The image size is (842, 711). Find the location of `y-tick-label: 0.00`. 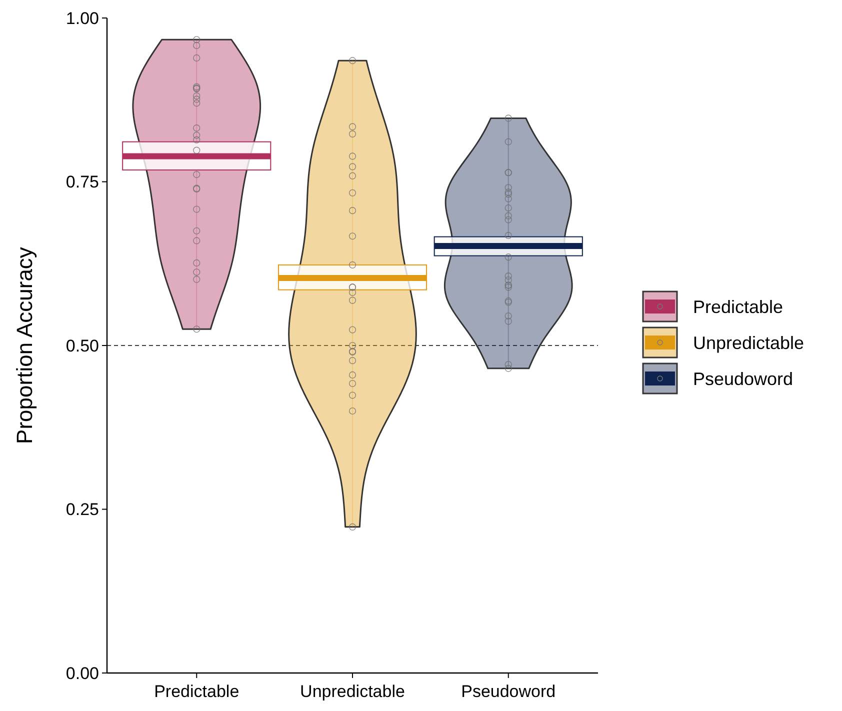

y-tick-label: 0.00 is located at coordinates (82, 673).